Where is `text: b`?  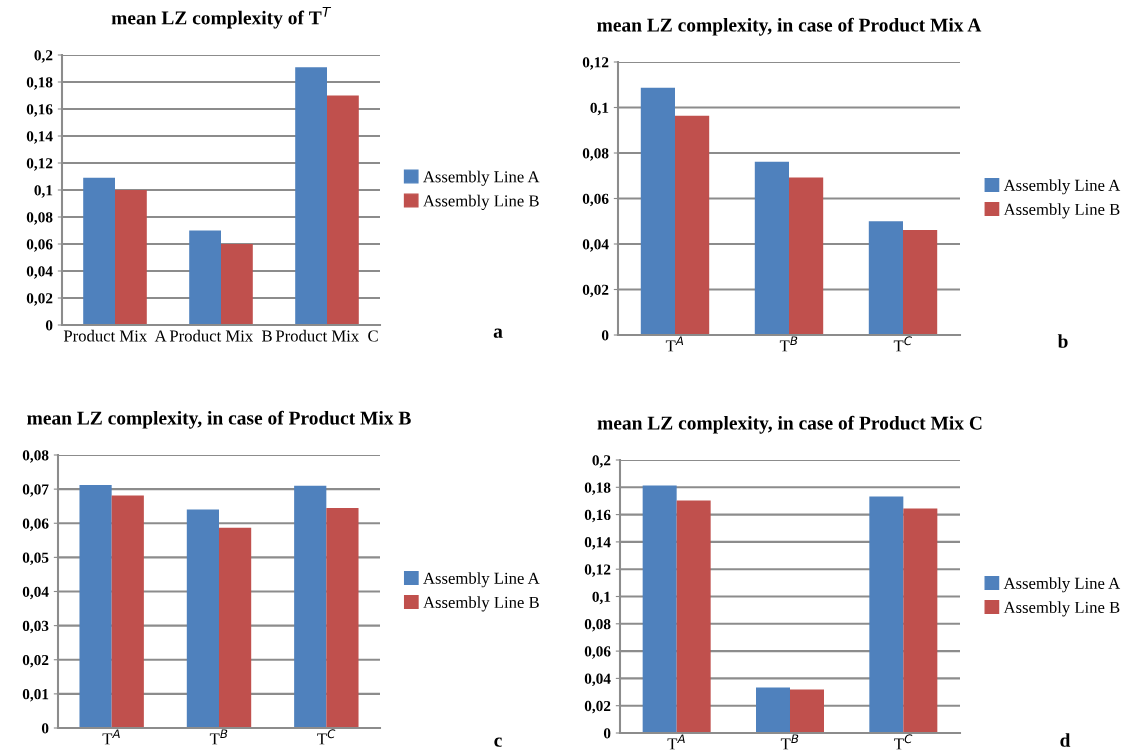
text: b is located at coordinates (1062, 341).